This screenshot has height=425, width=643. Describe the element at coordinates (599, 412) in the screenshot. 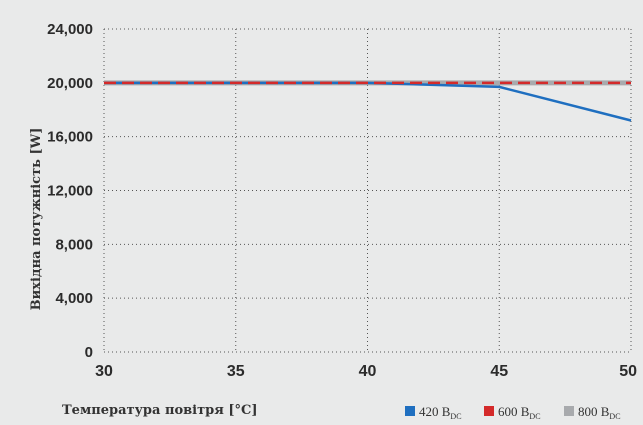

I see `legend-entry: 800 BDC` at that location.